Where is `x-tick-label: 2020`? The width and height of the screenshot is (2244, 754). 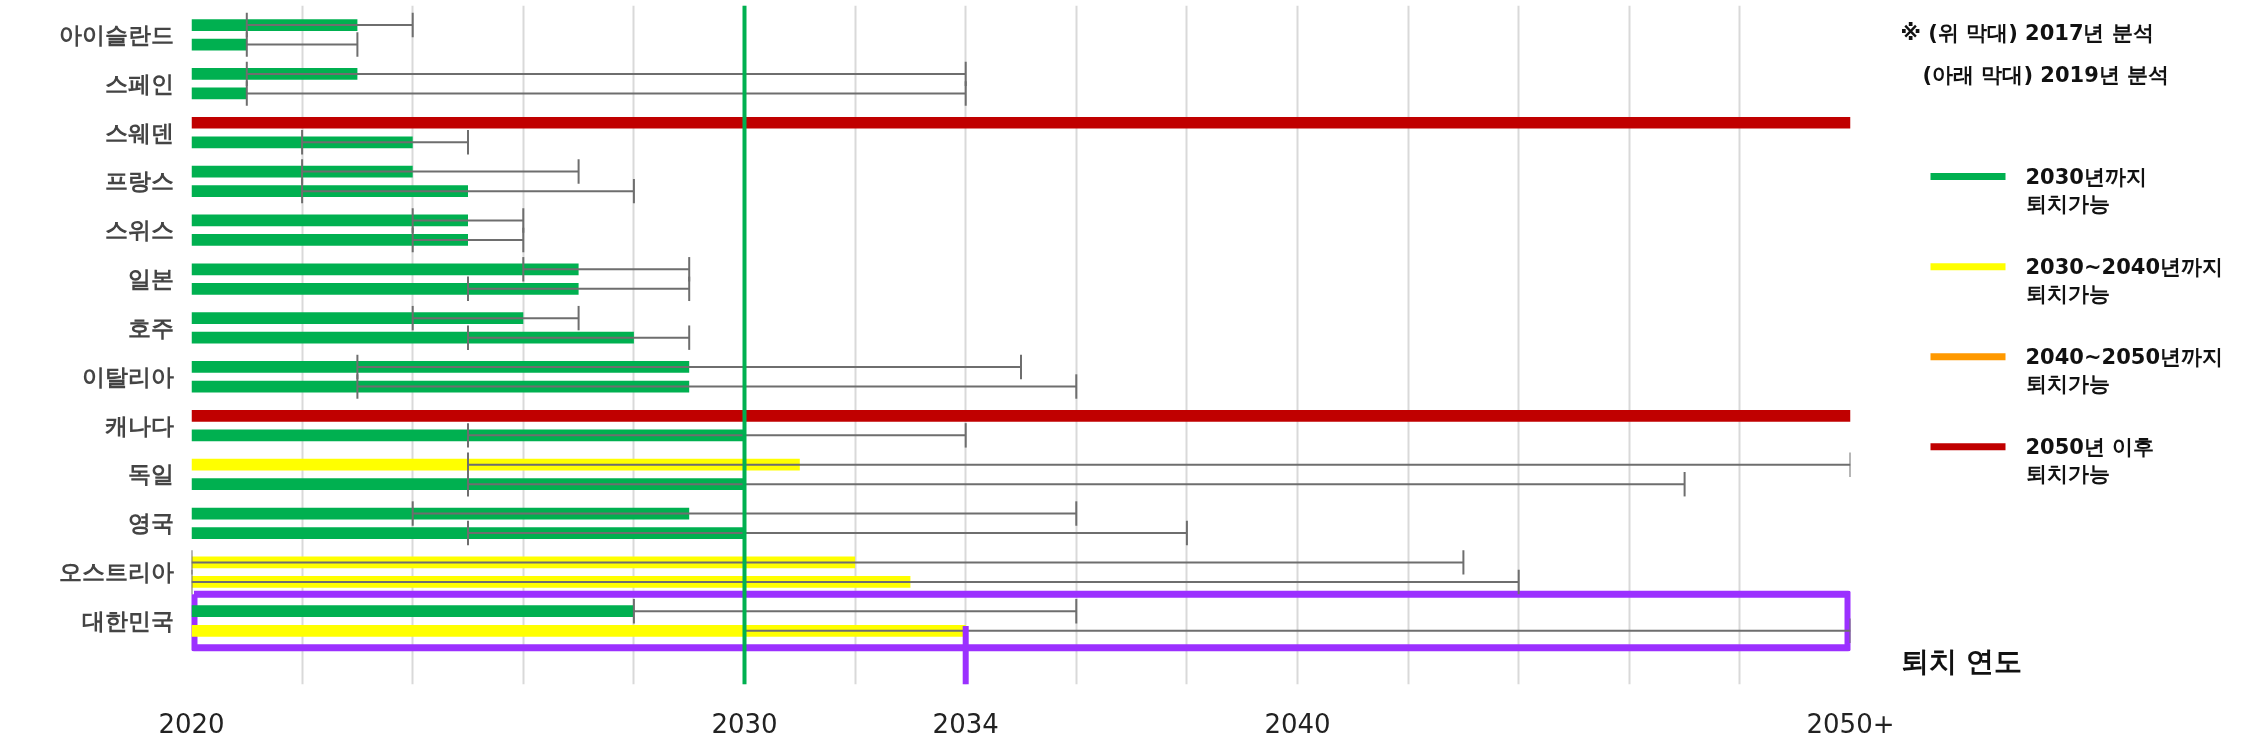 x-tick-label: 2020 is located at coordinates (191, 723).